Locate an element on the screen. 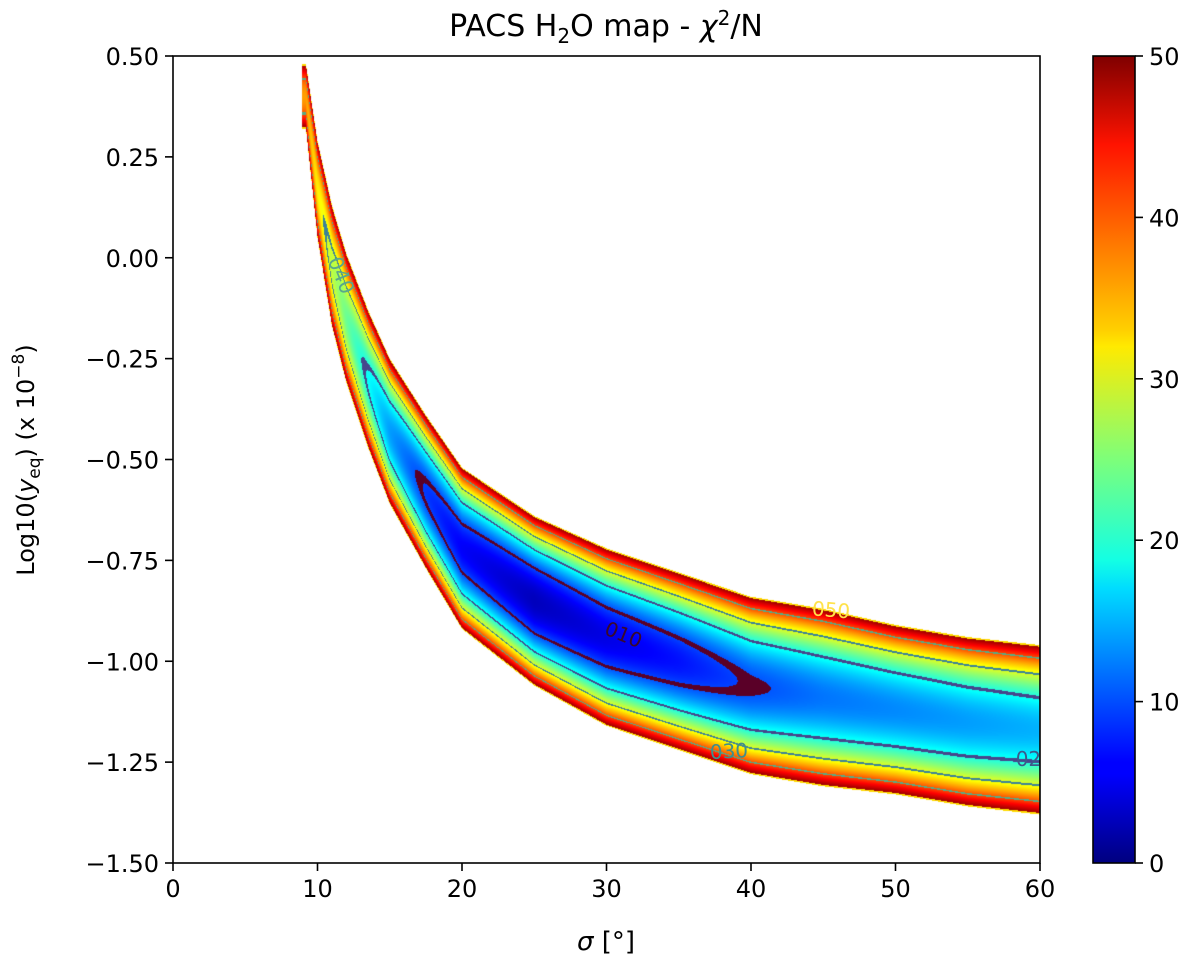 The width and height of the screenshot is (1200, 964). title-chi-symbol: χ is located at coordinates (708, 26).